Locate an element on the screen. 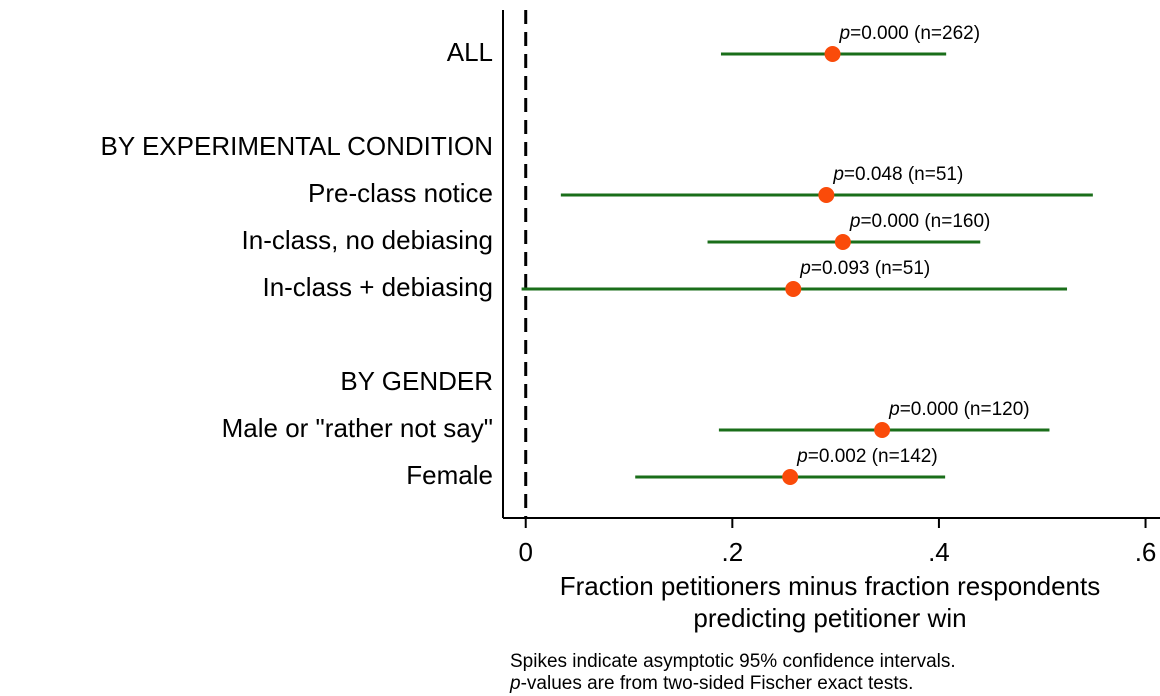 The height and width of the screenshot is (696, 1160). x-tick-label: .4 is located at coordinates (939, 552).